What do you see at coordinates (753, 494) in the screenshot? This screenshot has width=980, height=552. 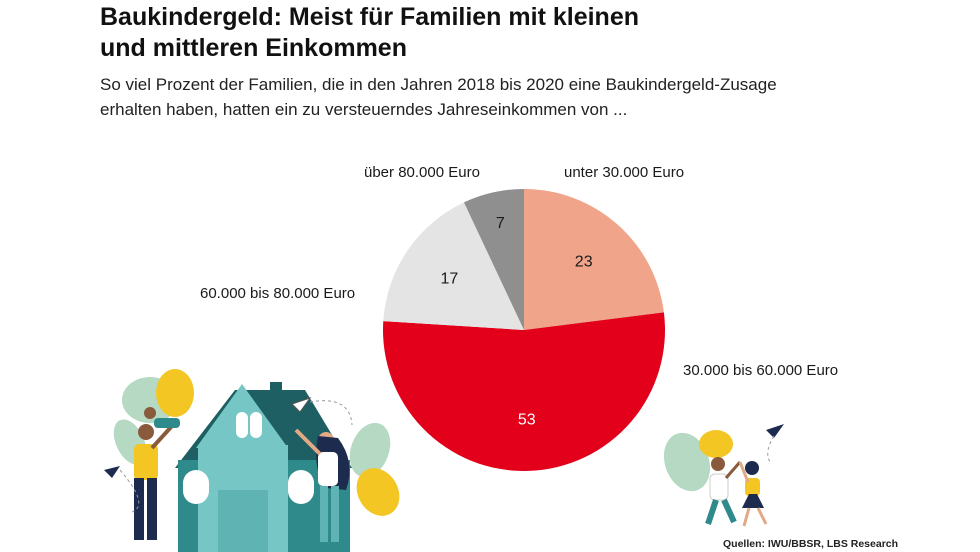 I see `girl-figure-icon` at bounding box center [753, 494].